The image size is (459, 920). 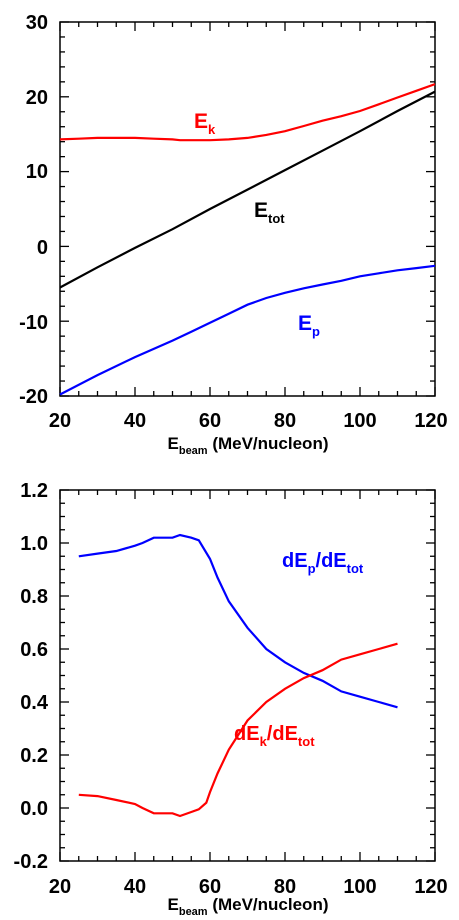 What do you see at coordinates (359, 421) in the screenshot?
I see `top-x-tick-label: 100` at bounding box center [359, 421].